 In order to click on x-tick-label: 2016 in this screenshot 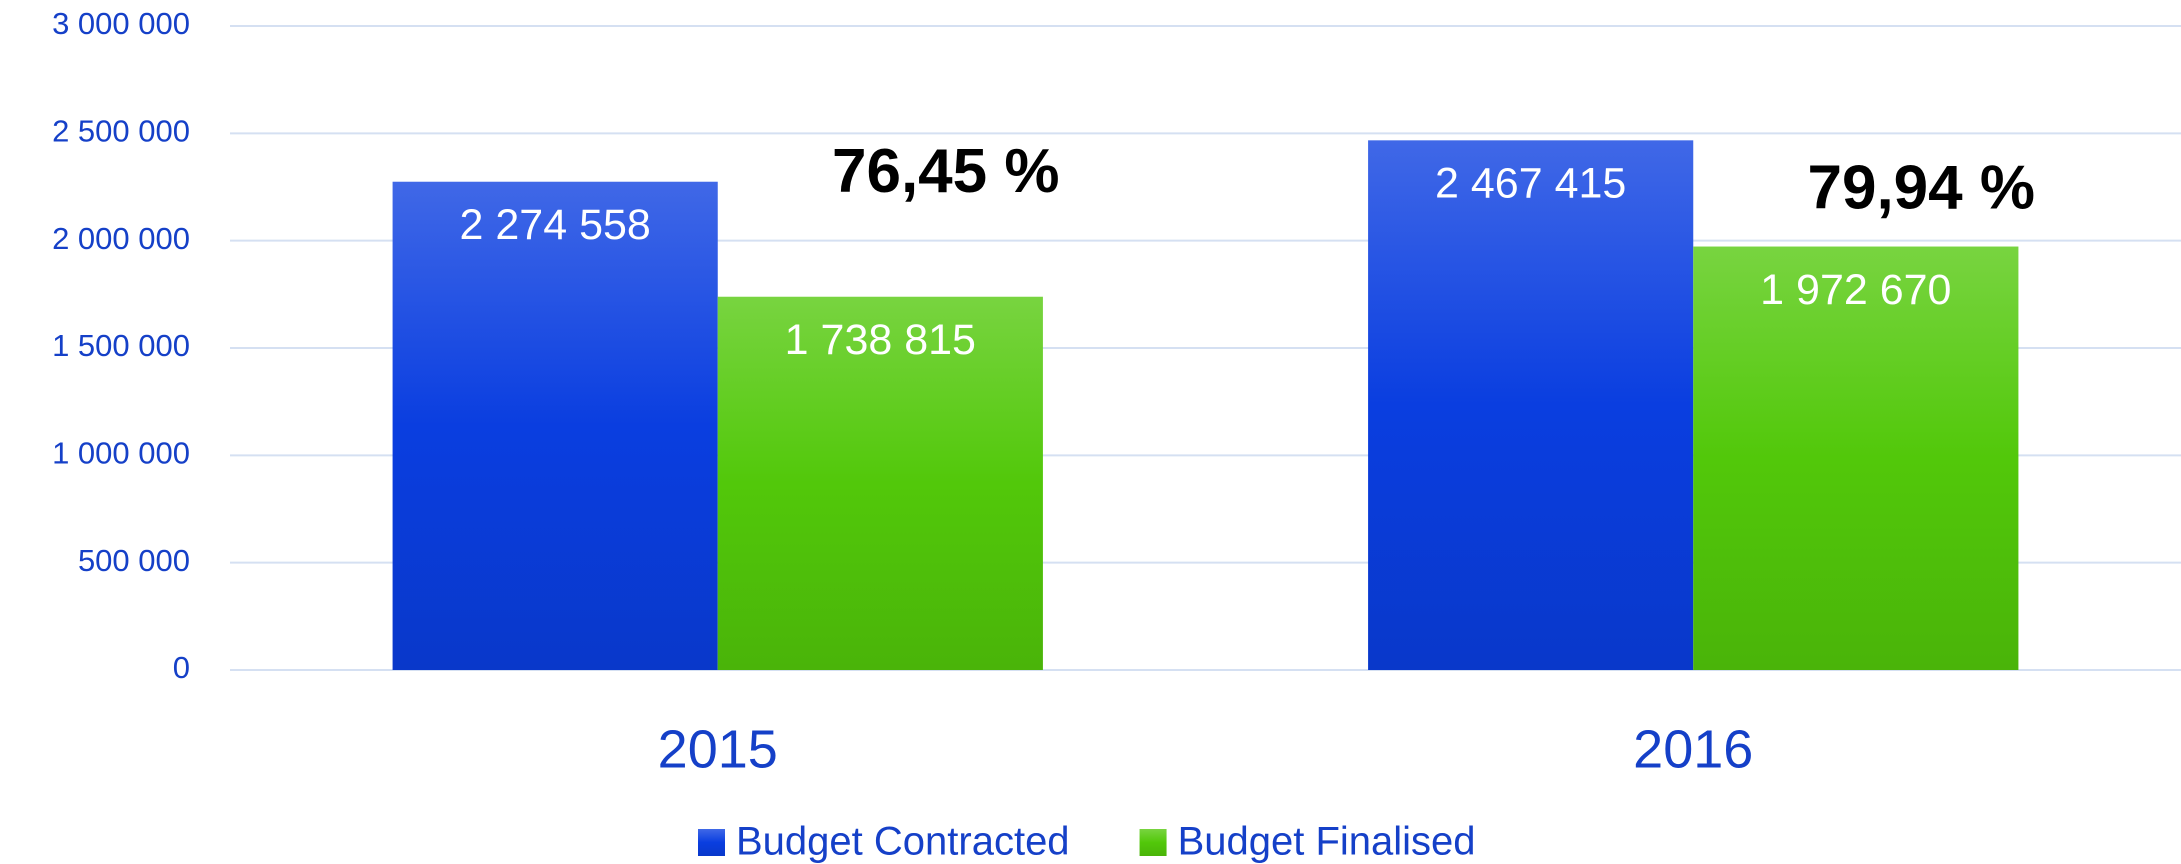, I will do `click(1693, 749)`.